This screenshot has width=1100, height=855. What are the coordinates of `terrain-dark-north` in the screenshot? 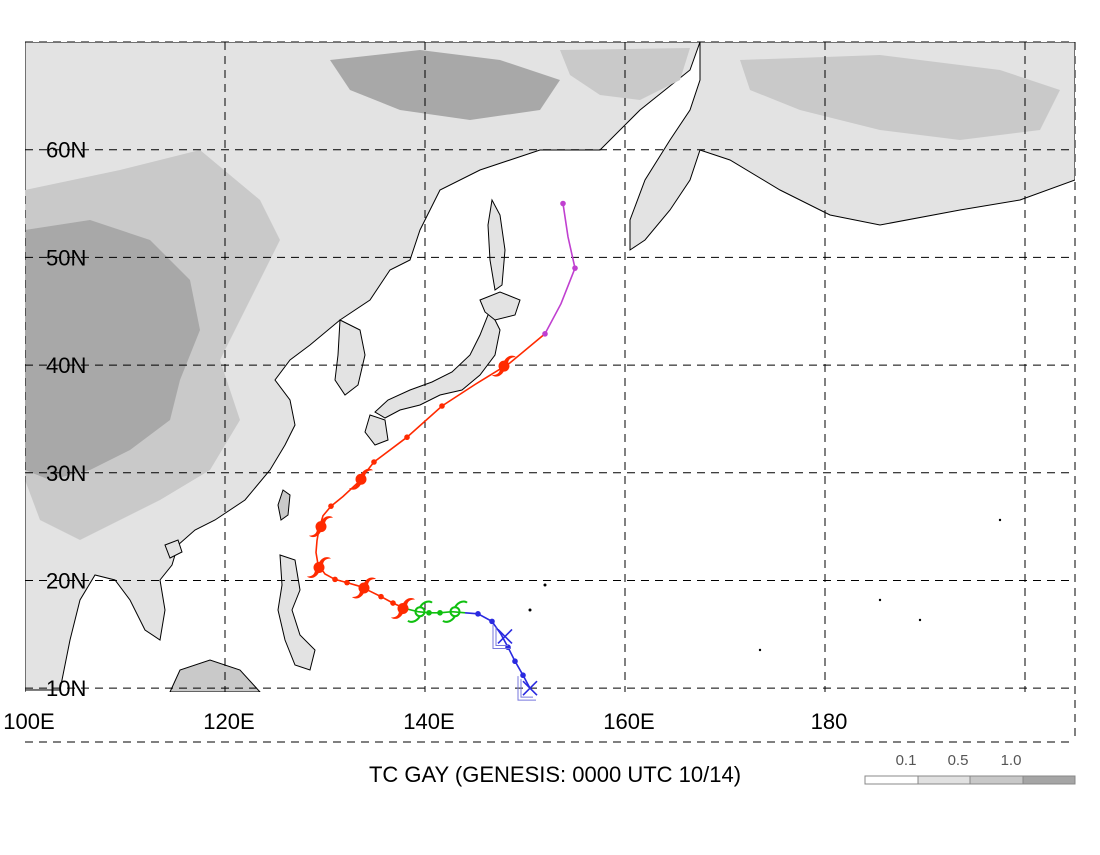 It's located at (445, 85).